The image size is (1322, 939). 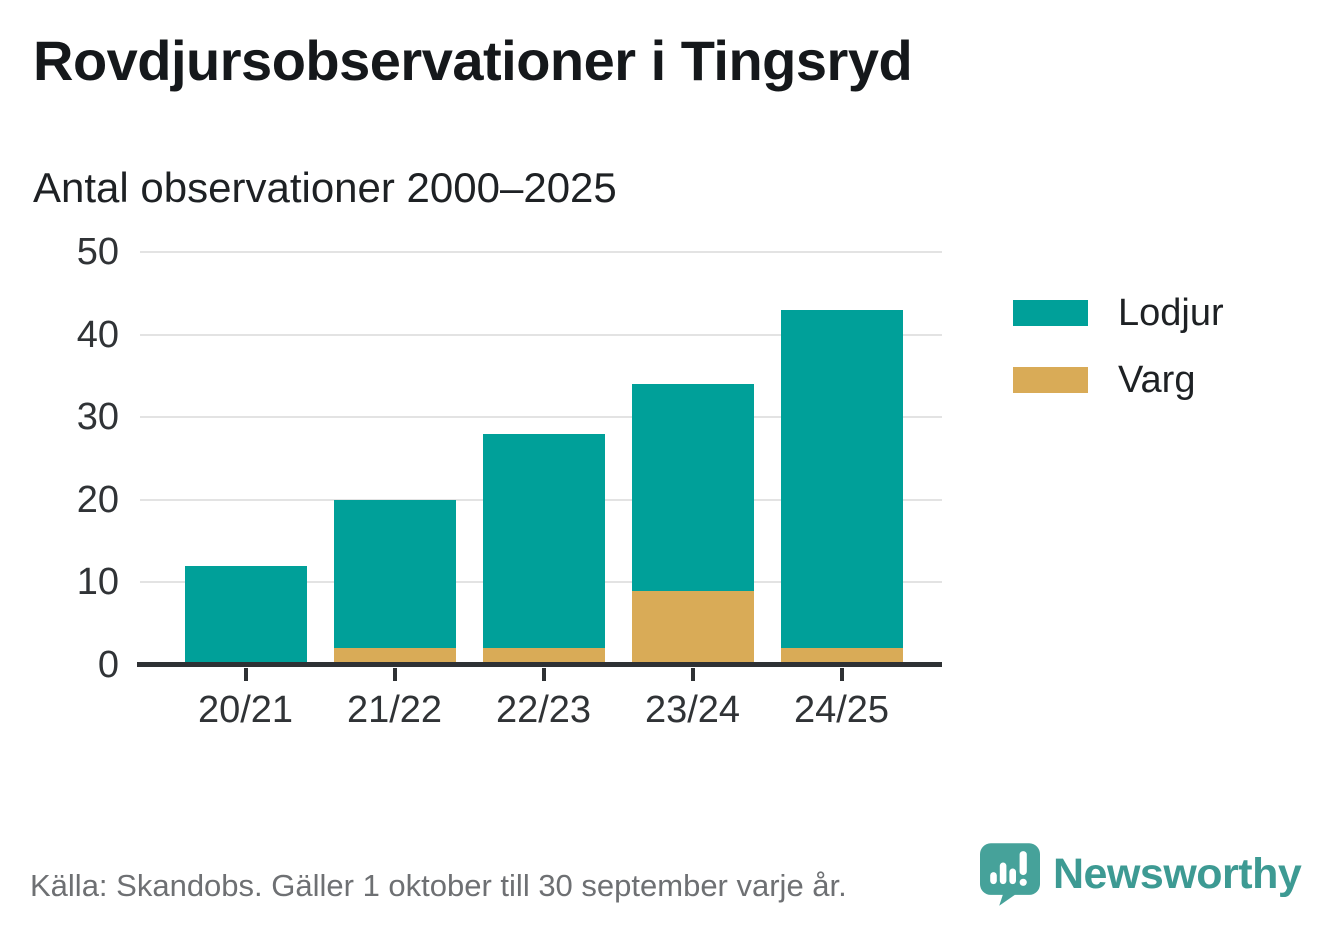 I want to click on bar-segment-varg-21/22, so click(x=394, y=656).